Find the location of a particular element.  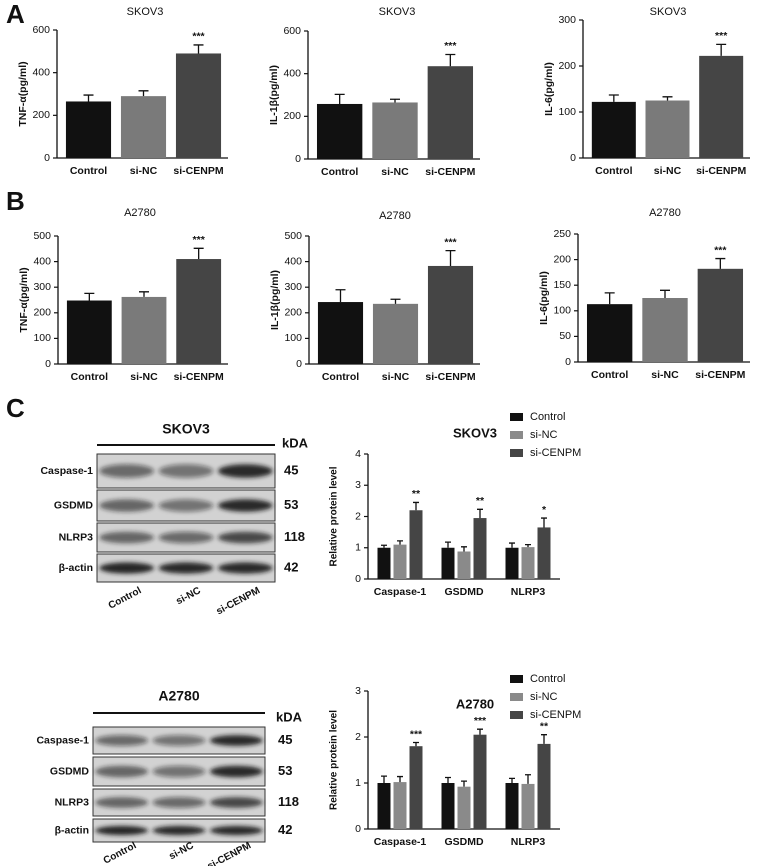

panel-label: A is located at coordinates (15, 14).